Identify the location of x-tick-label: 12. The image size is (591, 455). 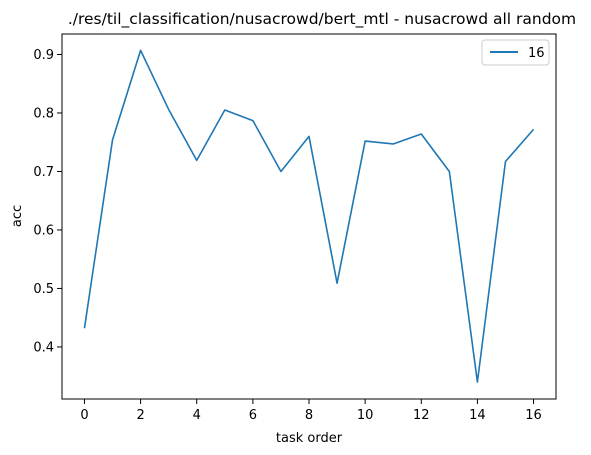
(421, 415).